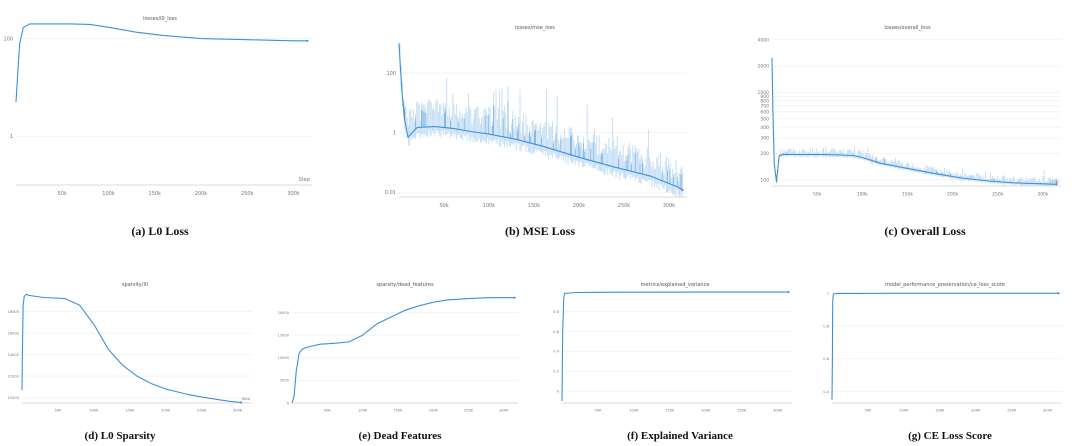 The height and width of the screenshot is (446, 1080). Describe the element at coordinates (764, 101) in the screenshot. I see `y-tick-label: 800` at that location.